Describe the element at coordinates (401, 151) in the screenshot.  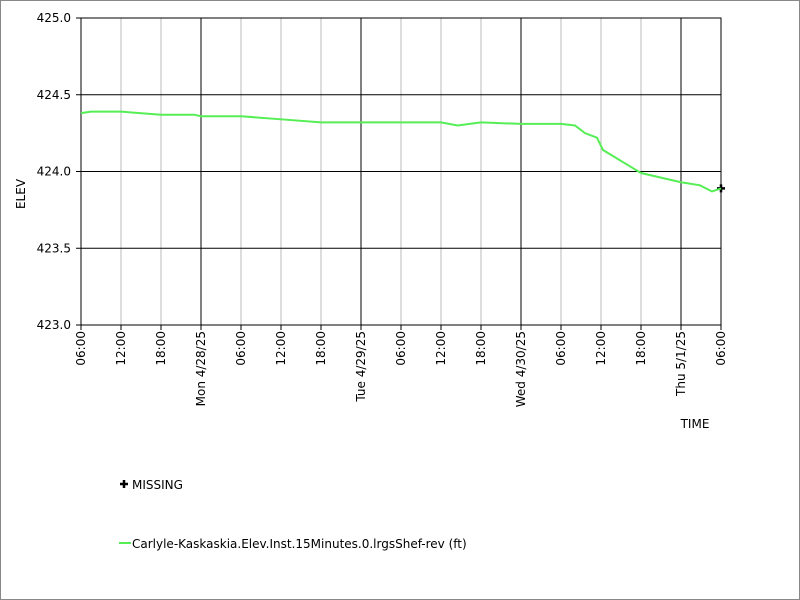
I see `data-line` at that location.